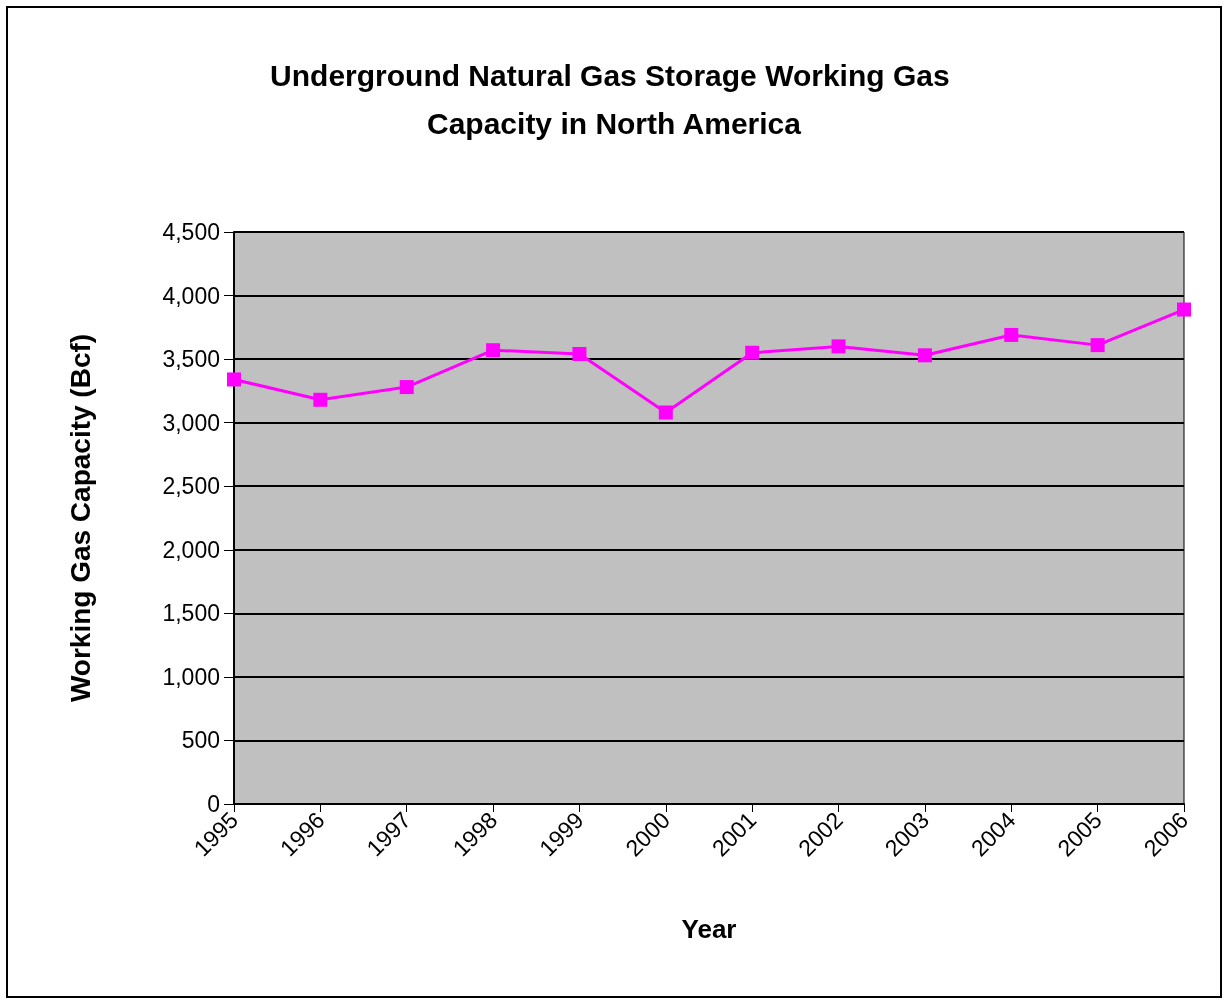 This screenshot has width=1232, height=1008. What do you see at coordinates (191, 295) in the screenshot?
I see `y-tick-label: 4,000` at bounding box center [191, 295].